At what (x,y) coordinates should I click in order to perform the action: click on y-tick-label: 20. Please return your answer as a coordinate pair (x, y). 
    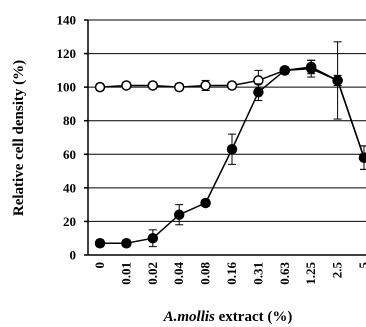
    Looking at the image, I should click on (69, 221).